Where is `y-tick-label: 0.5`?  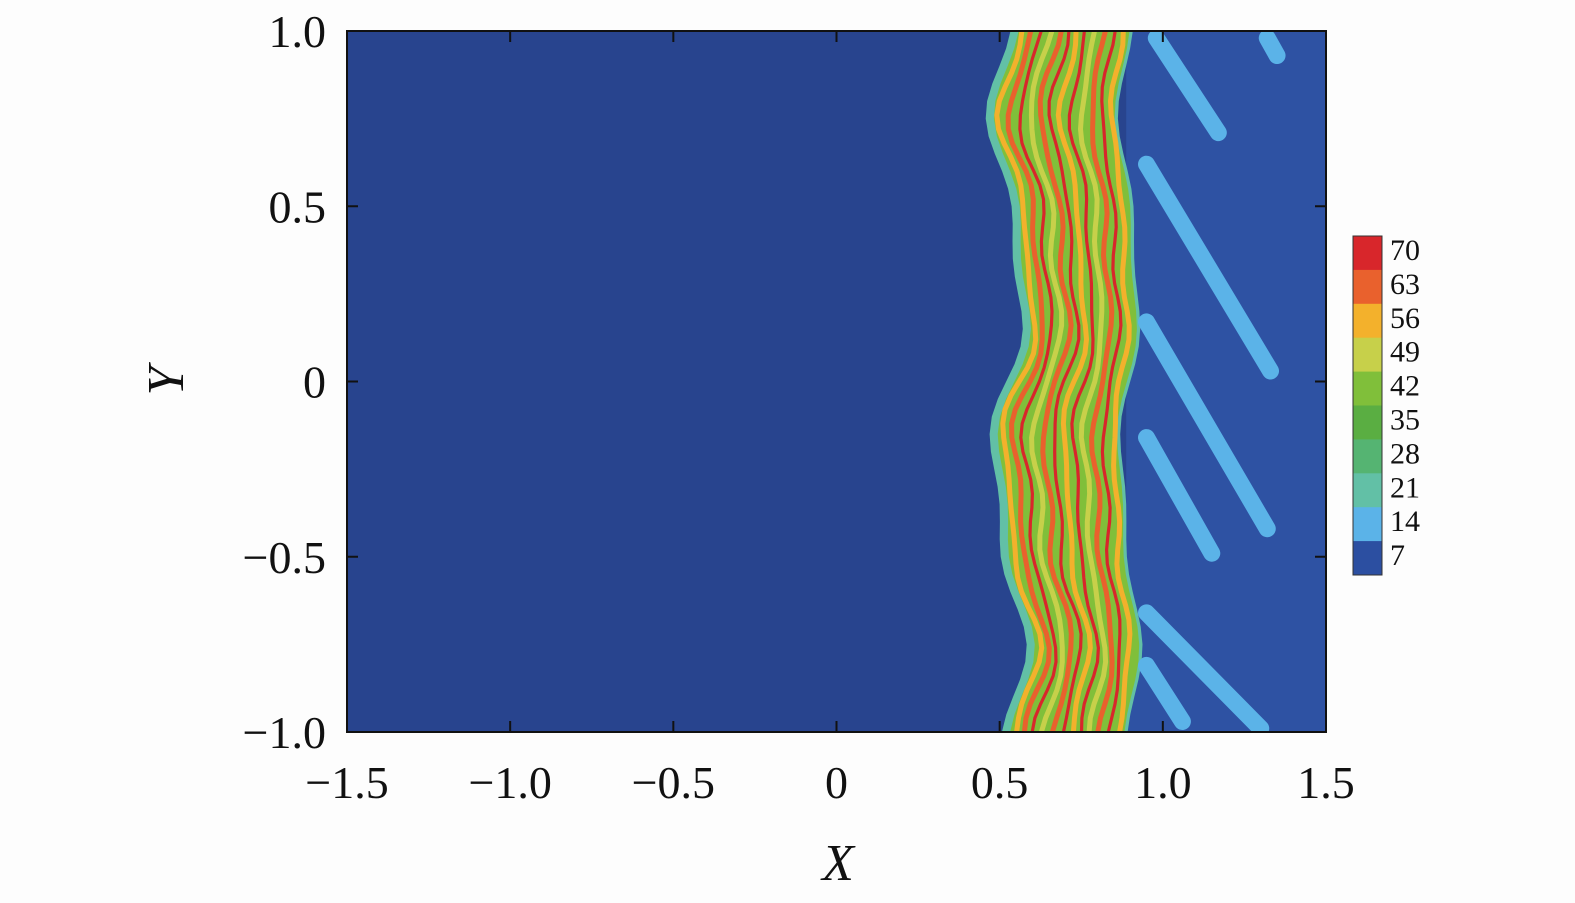 y-tick-label: 0.5 is located at coordinates (298, 206).